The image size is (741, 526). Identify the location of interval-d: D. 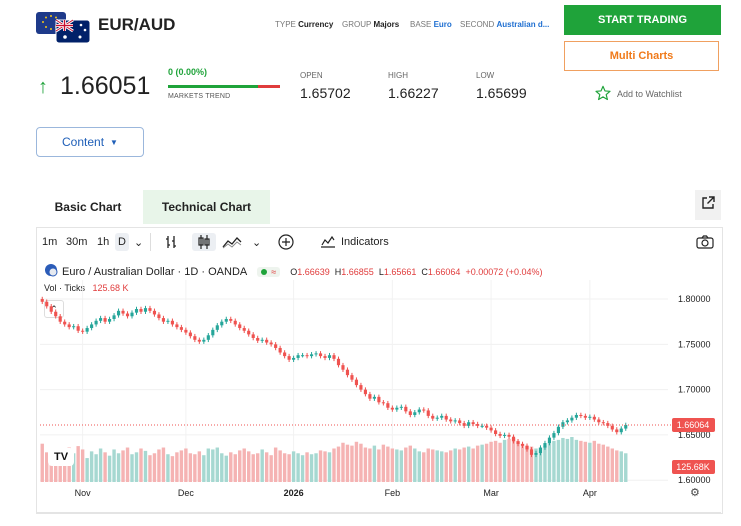
(122, 242).